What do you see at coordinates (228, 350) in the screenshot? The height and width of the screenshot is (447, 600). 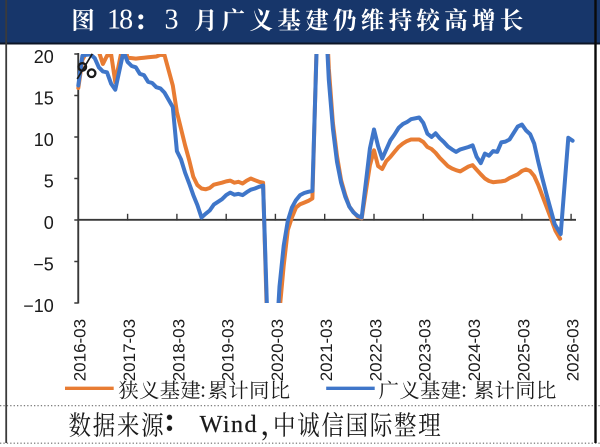 I see `svg-text: 2019-03` at bounding box center [228, 350].